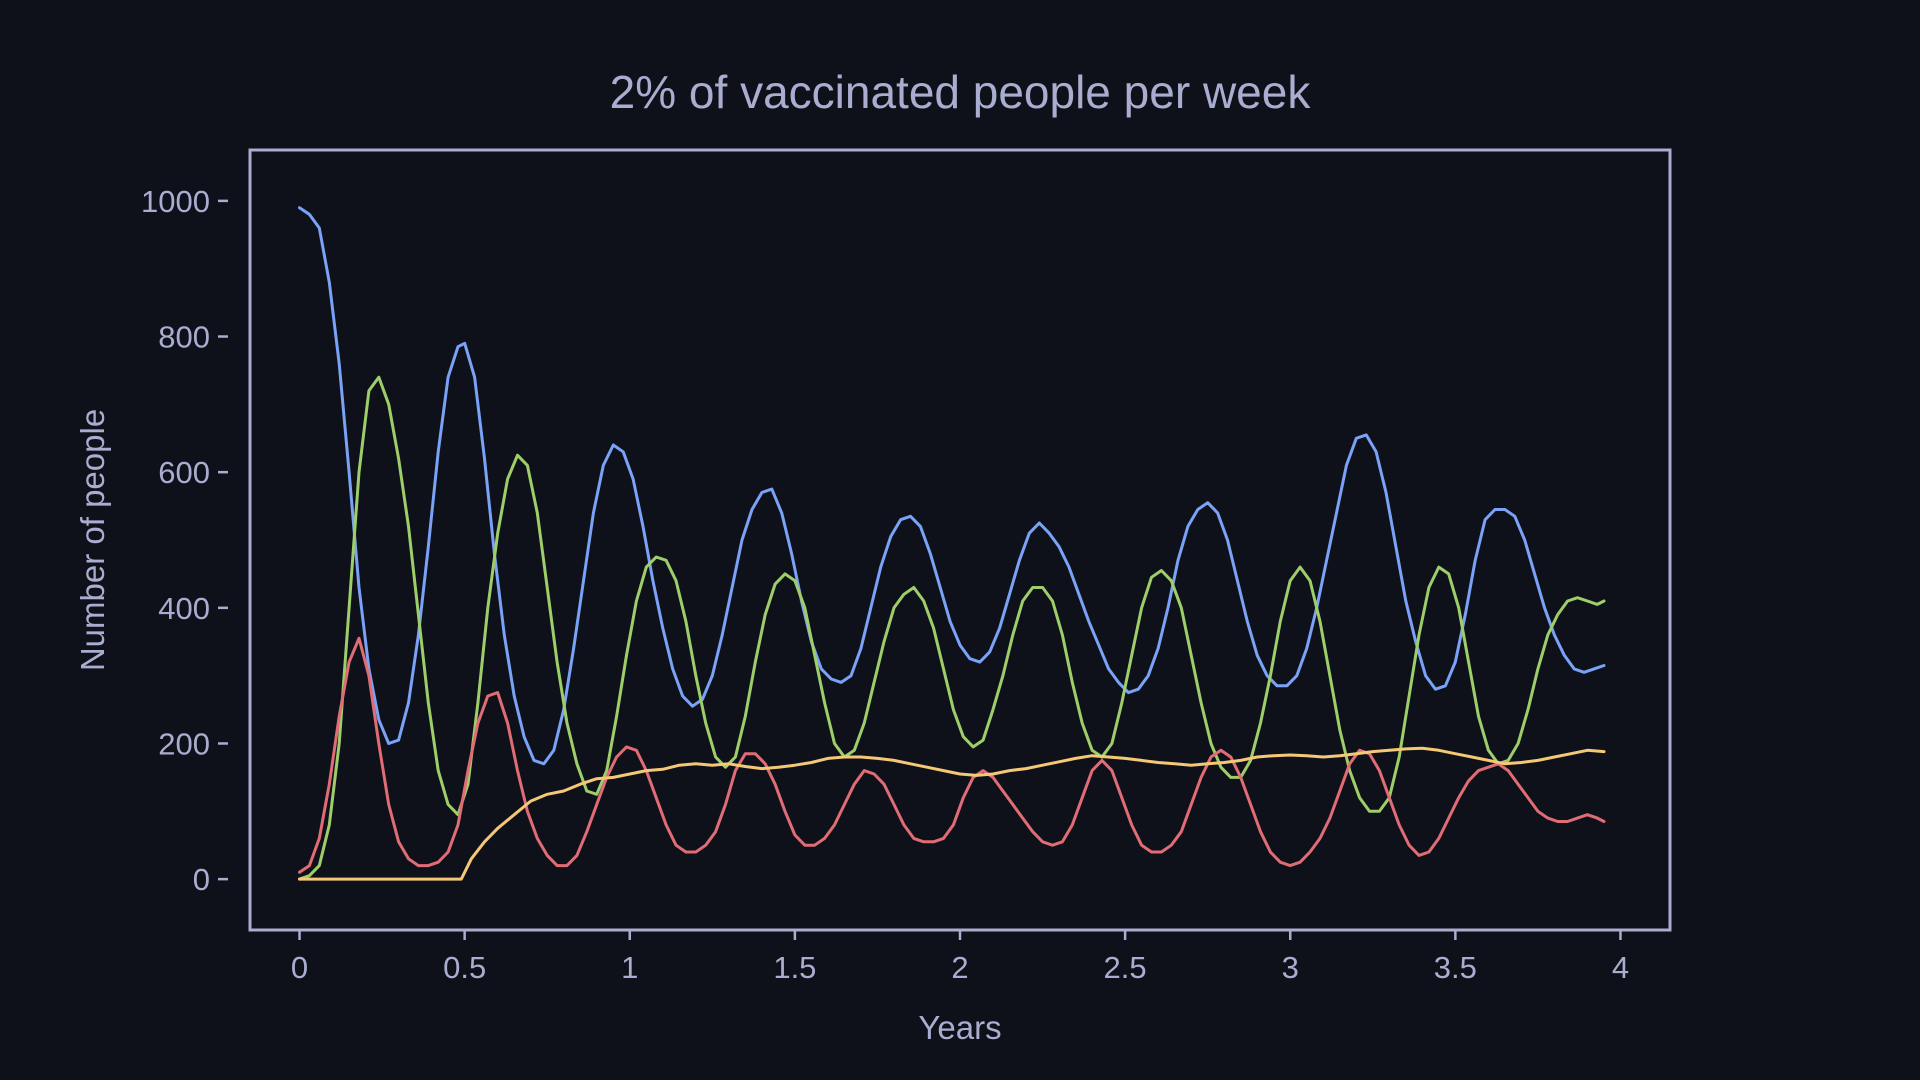 The height and width of the screenshot is (1080, 1920). I want to click on y-tick-label: 600, so click(184, 472).